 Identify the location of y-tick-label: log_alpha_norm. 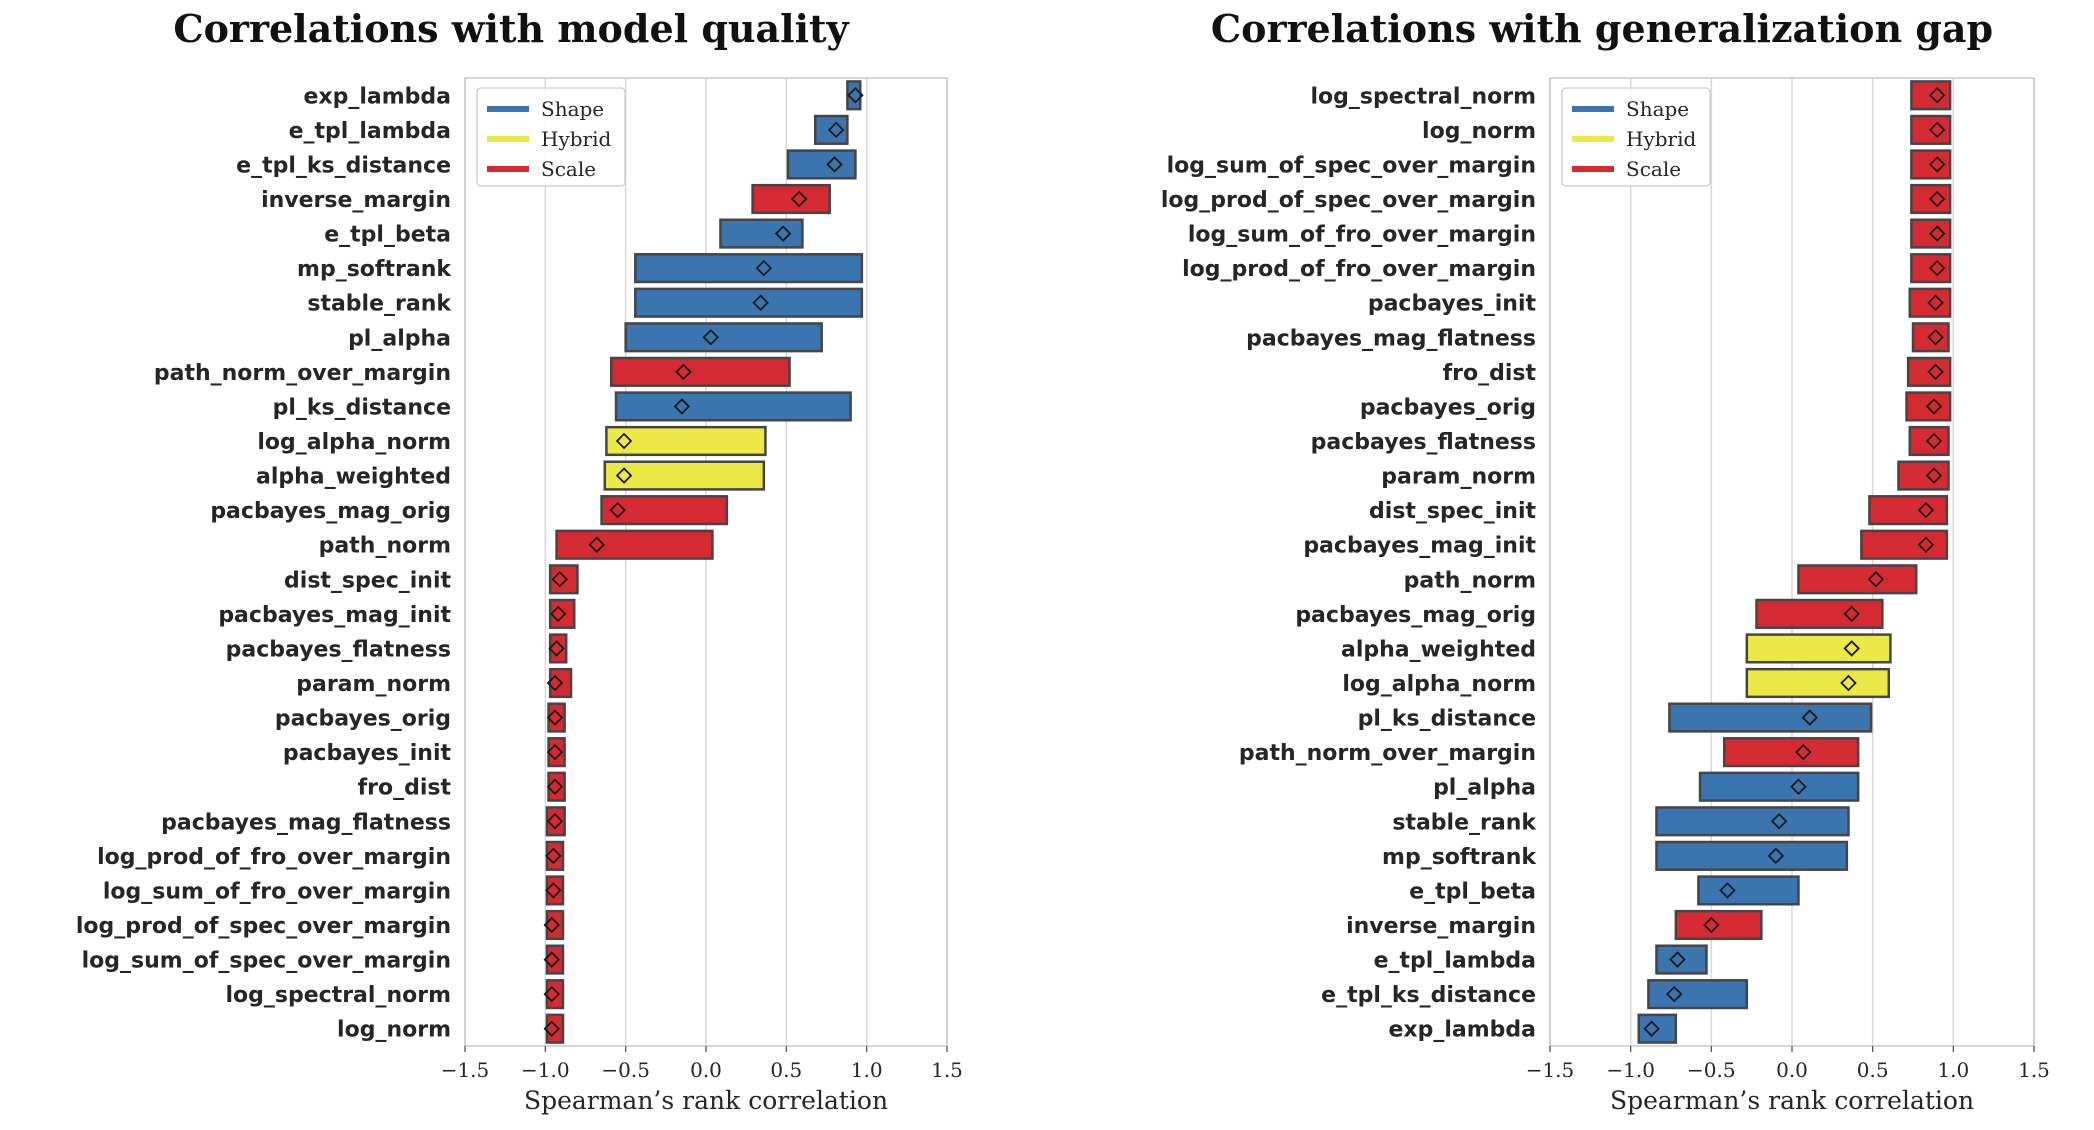
(354, 442).